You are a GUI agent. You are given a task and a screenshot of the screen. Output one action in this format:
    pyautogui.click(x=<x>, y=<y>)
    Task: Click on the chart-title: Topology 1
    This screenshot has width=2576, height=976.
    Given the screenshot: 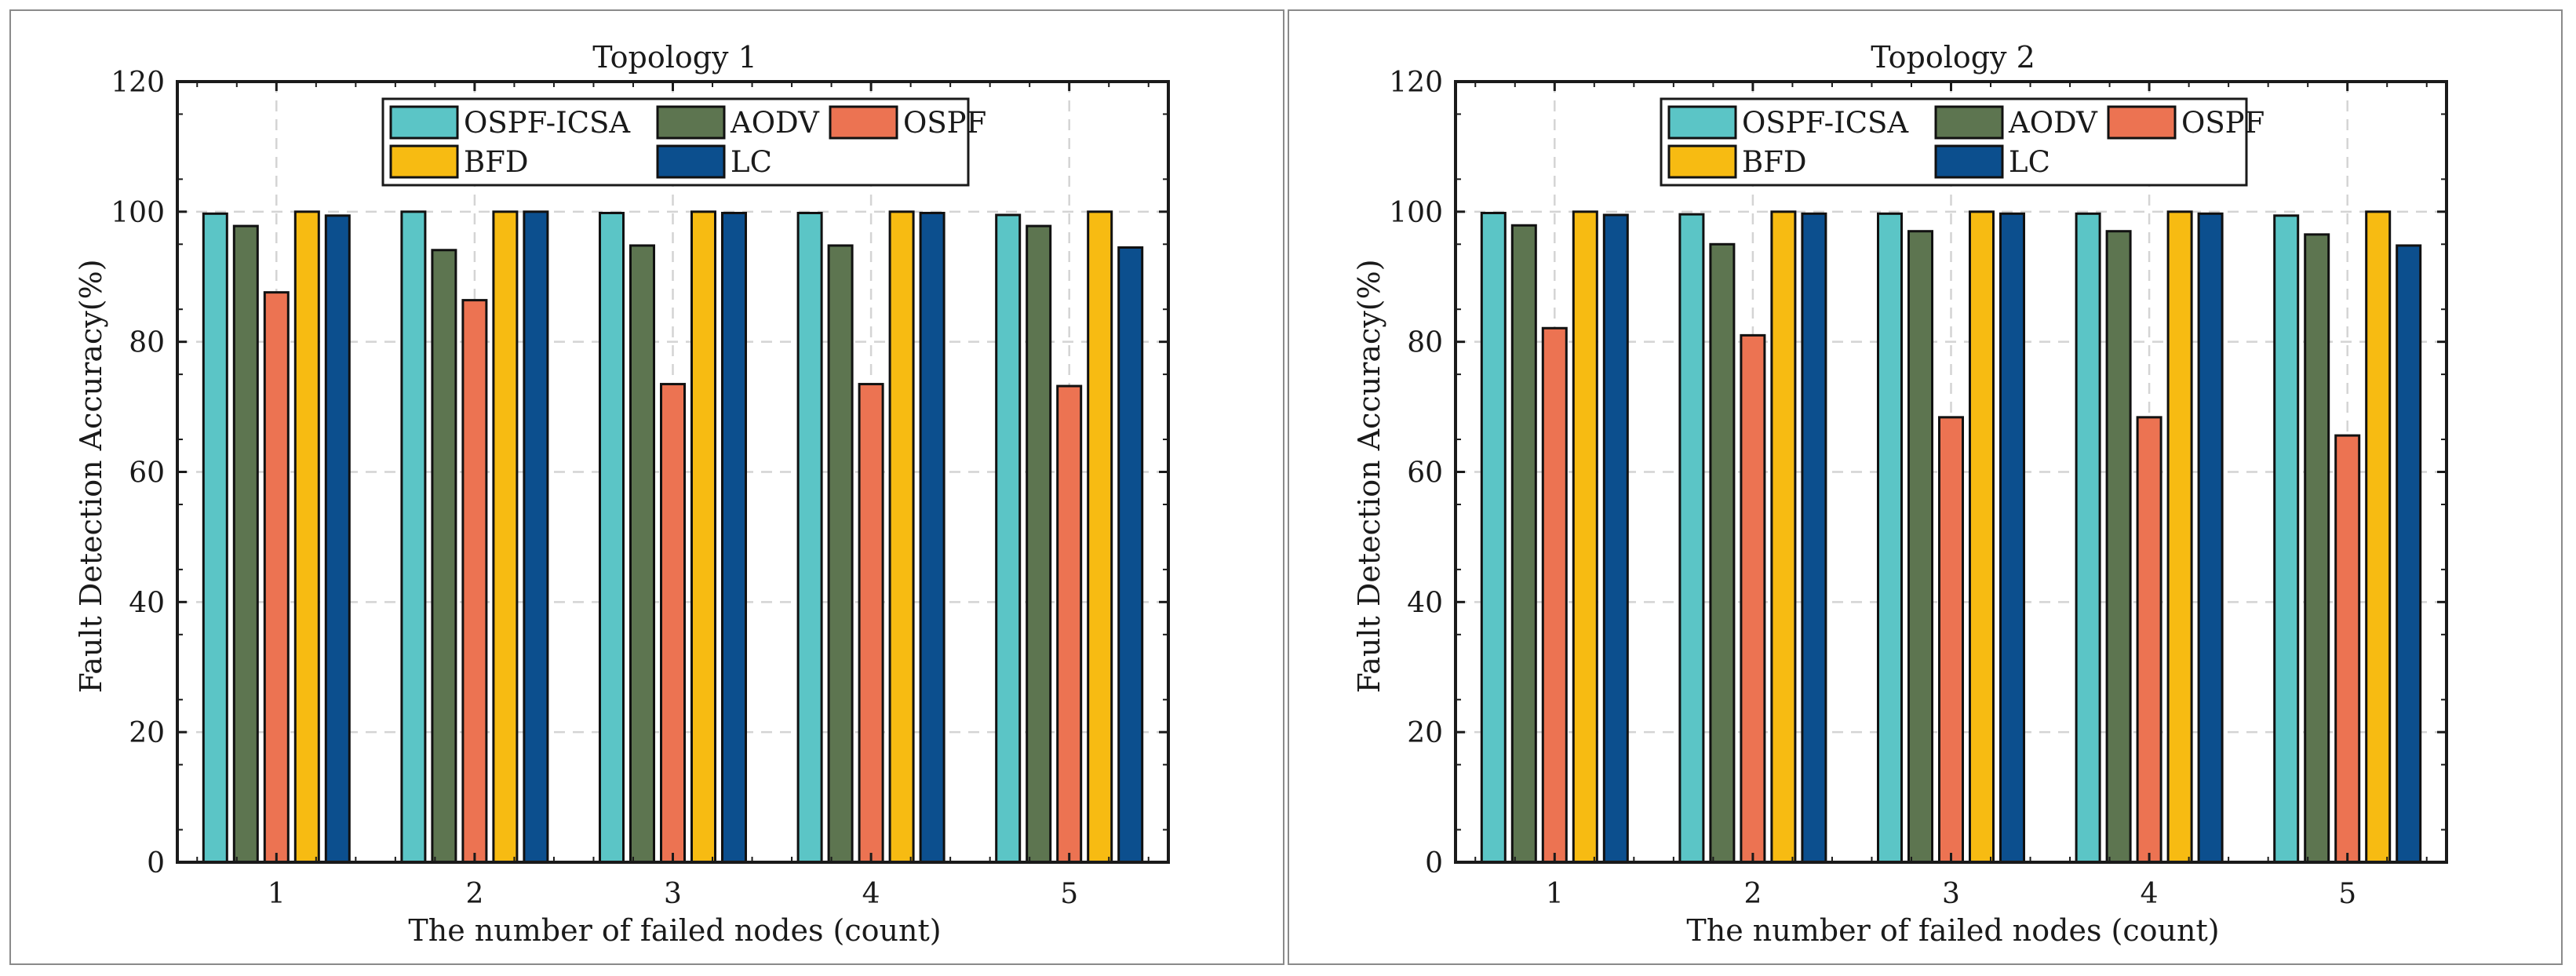 What is the action you would take?
    pyautogui.click(x=674, y=57)
    